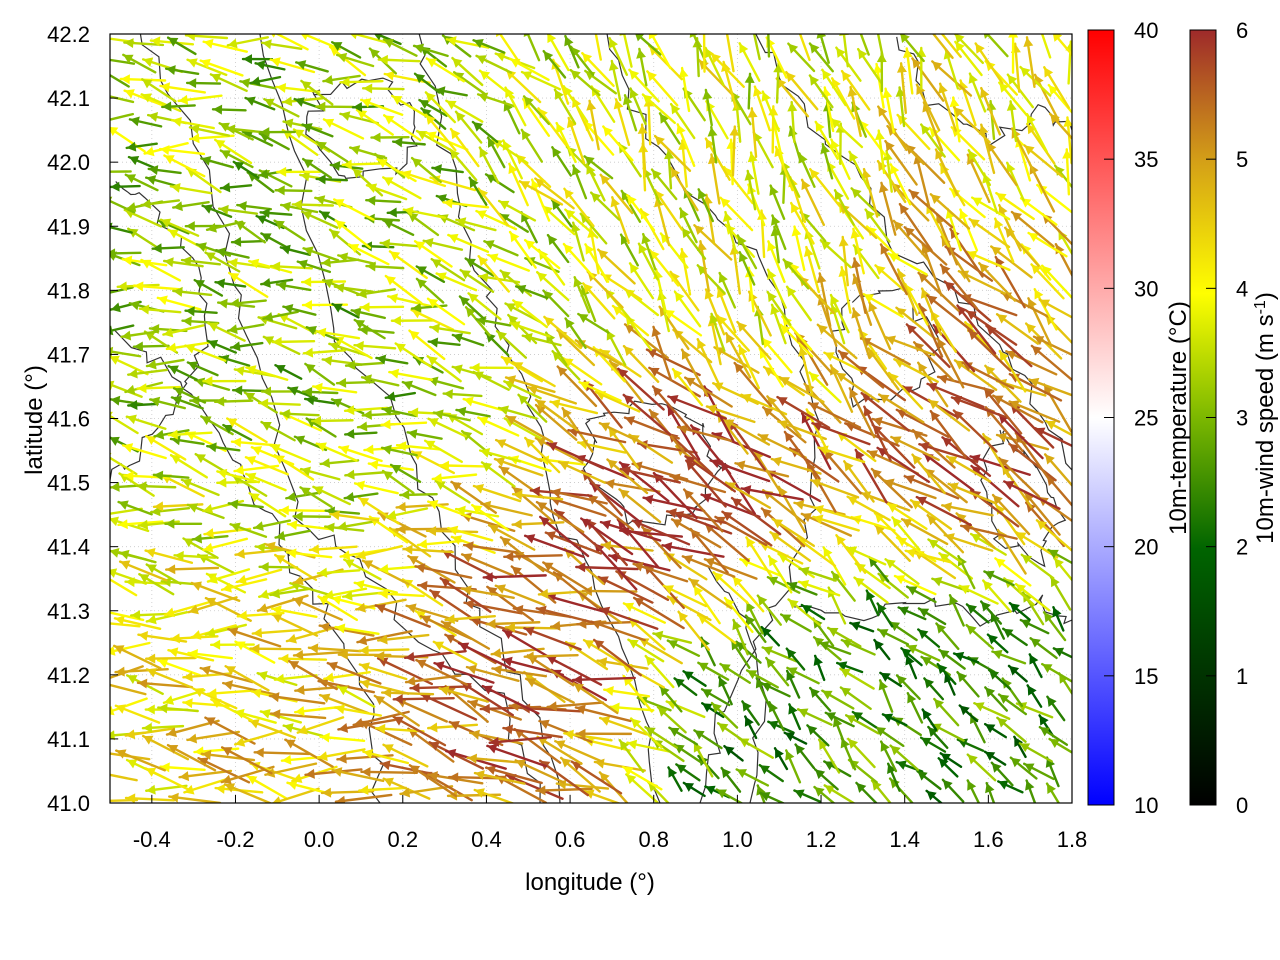 This screenshot has width=1280, height=960. Describe the element at coordinates (68, 226) in the screenshot. I see `y-tick-label: 41.9` at that location.